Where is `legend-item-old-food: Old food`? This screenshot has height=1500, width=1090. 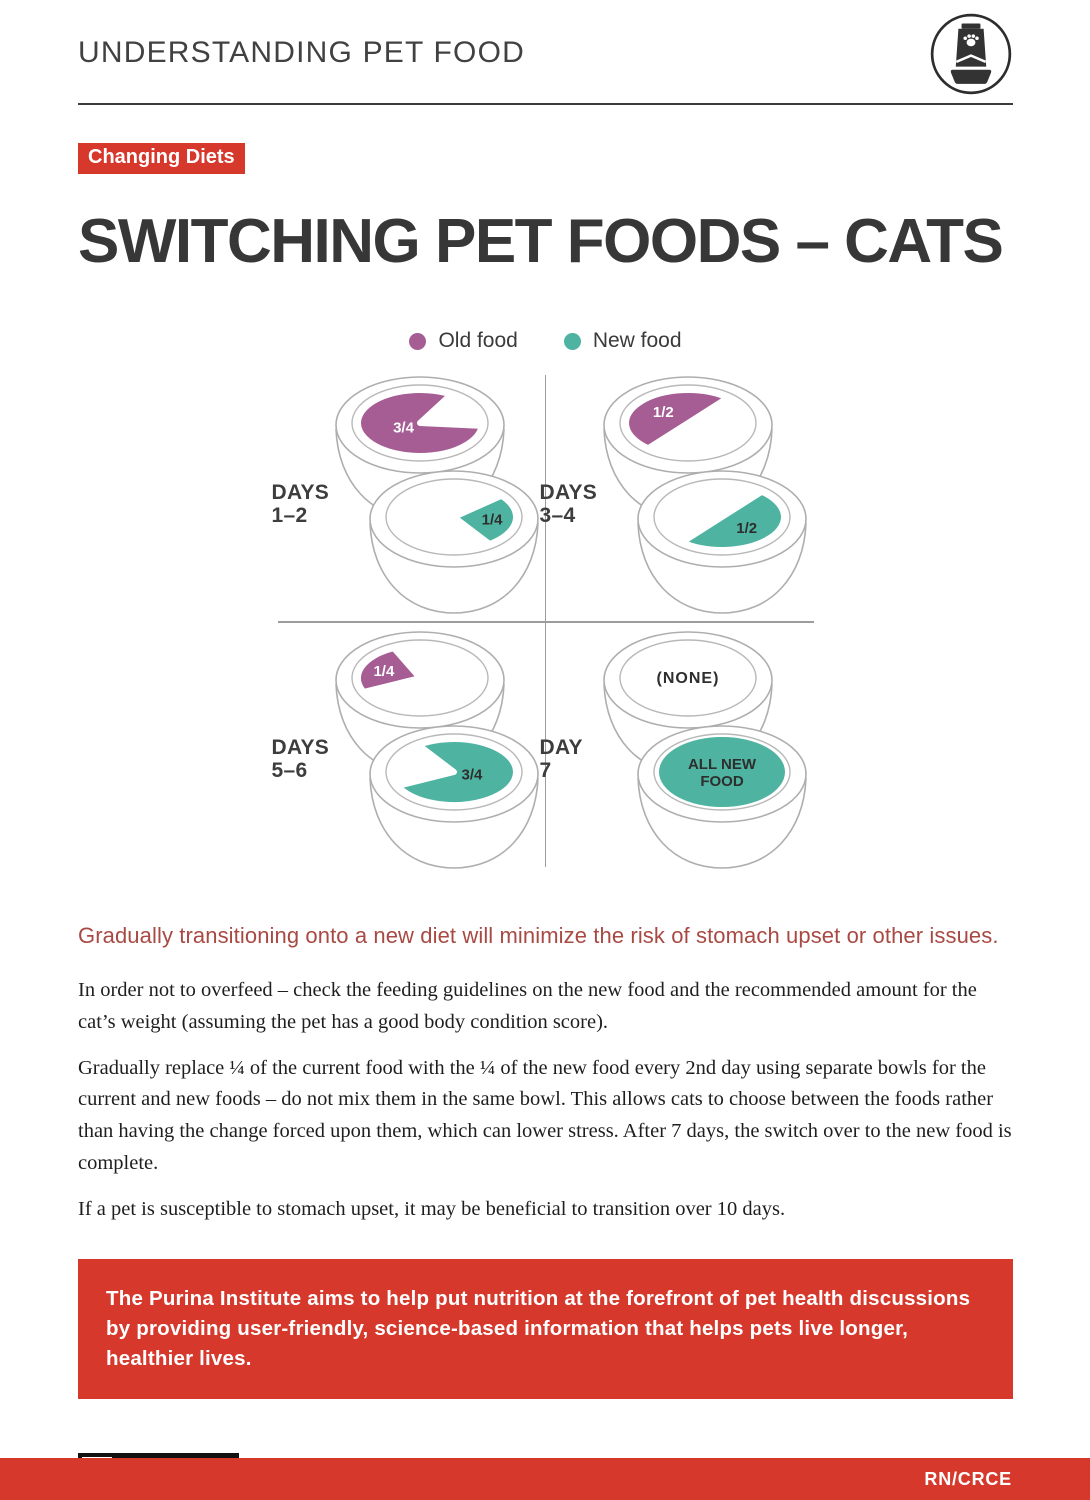 legend-item-old-food: Old food is located at coordinates (463, 341).